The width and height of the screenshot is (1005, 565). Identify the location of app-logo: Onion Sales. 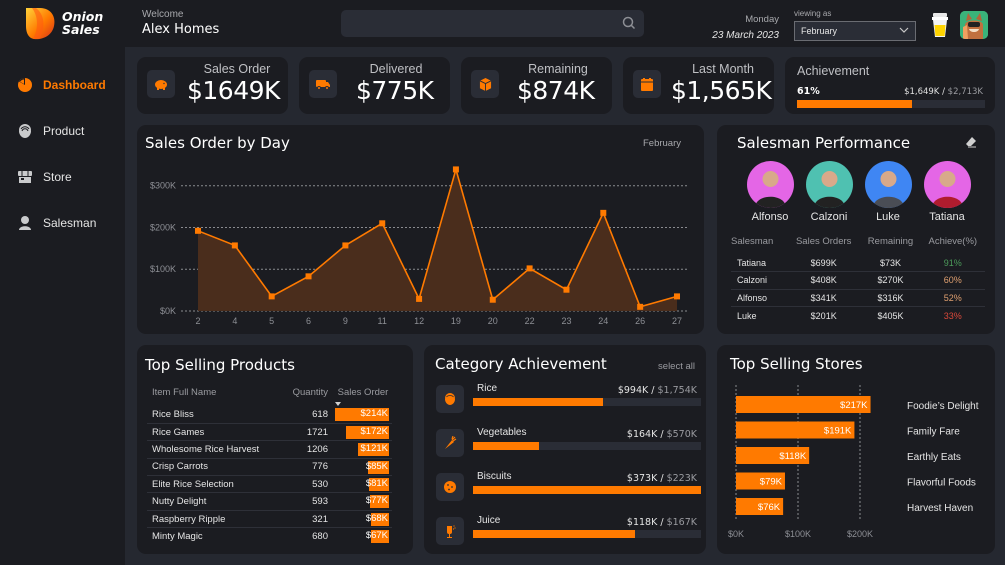
(63, 23).